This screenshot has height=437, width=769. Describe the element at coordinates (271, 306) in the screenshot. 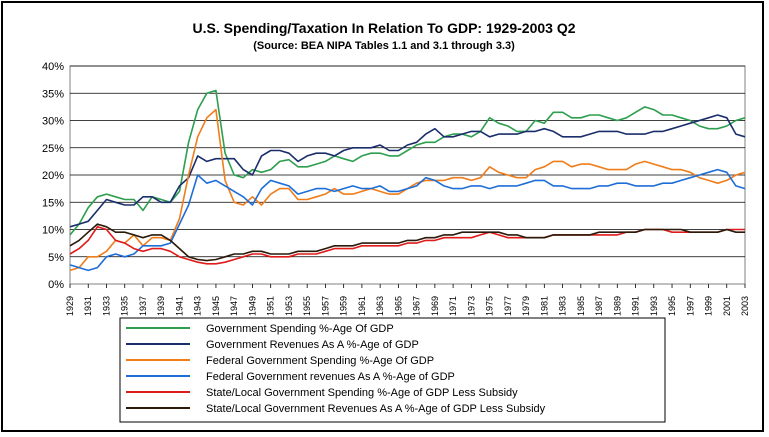

I see `x-tick-label: 1951` at that location.